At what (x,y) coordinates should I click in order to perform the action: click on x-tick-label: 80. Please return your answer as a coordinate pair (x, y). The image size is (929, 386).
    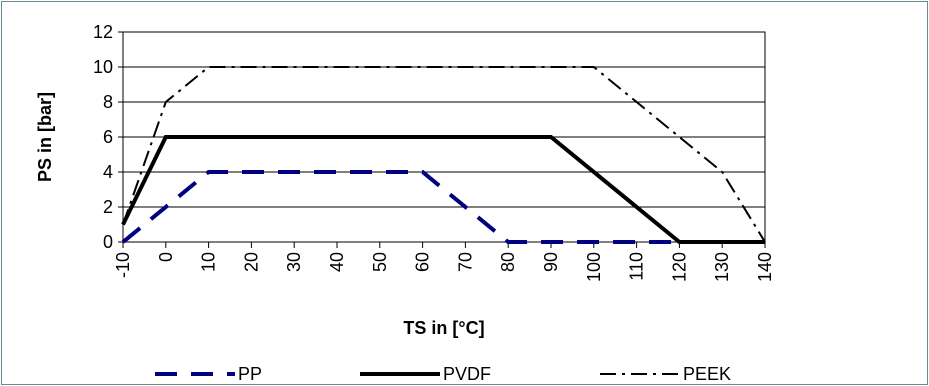
    Looking at the image, I should click on (508, 262).